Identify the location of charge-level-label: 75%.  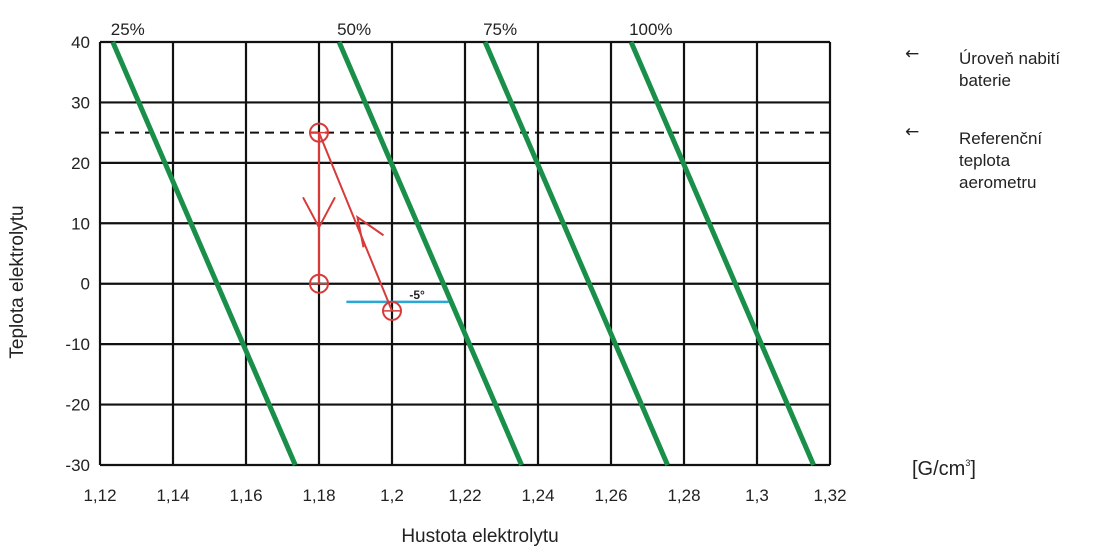
(500, 29).